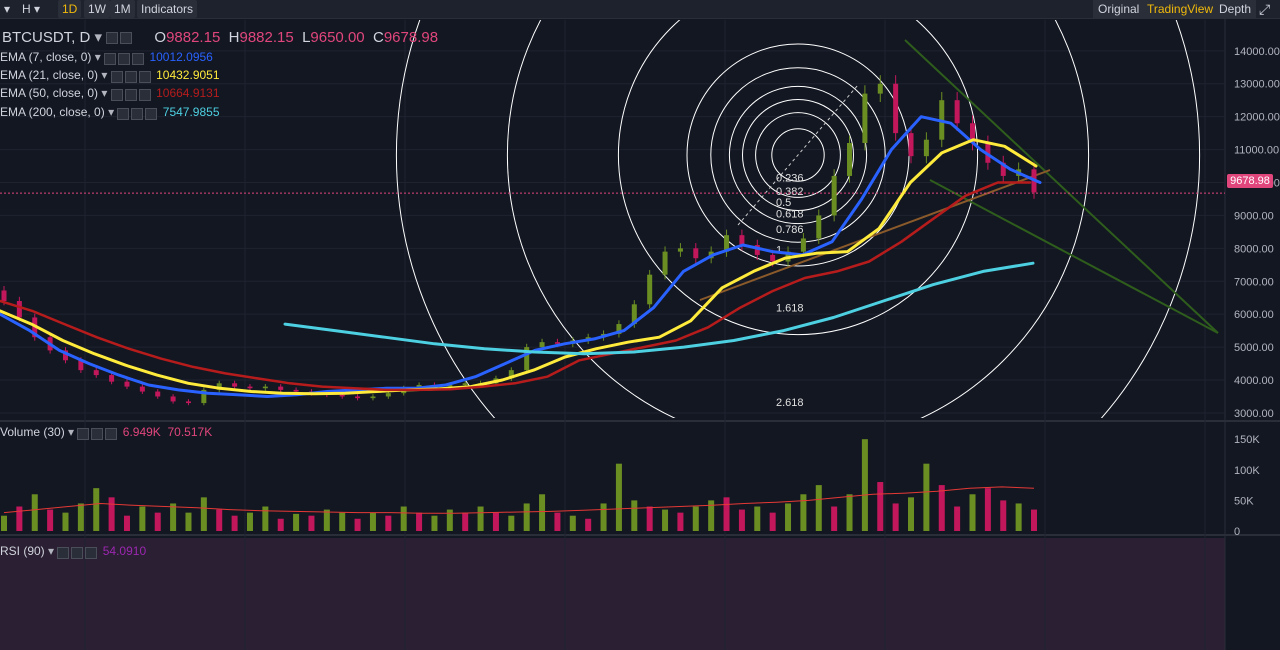 The width and height of the screenshot is (1280, 650). Describe the element at coordinates (125, 58) in the screenshot. I see `ema-7-controls` at that location.